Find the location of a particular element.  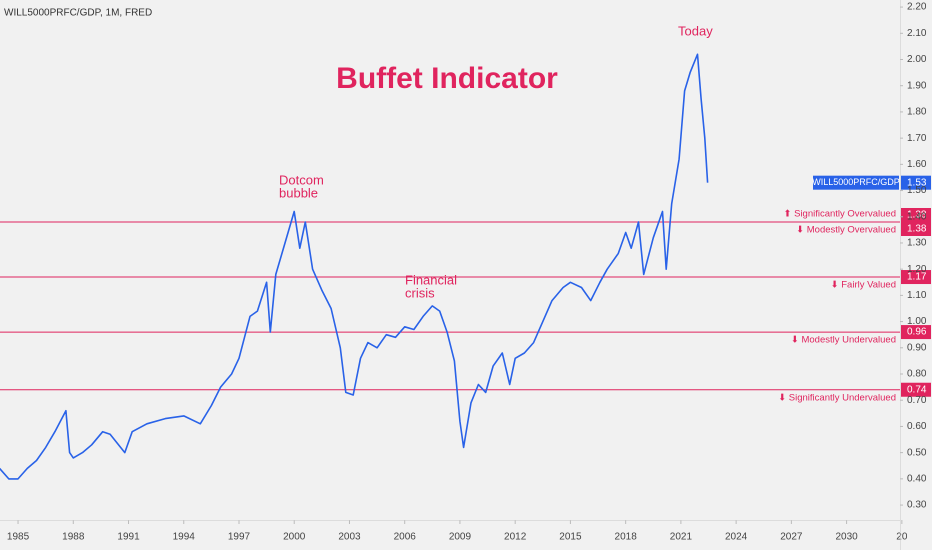

y-tick-label: 0.90 is located at coordinates (917, 347).